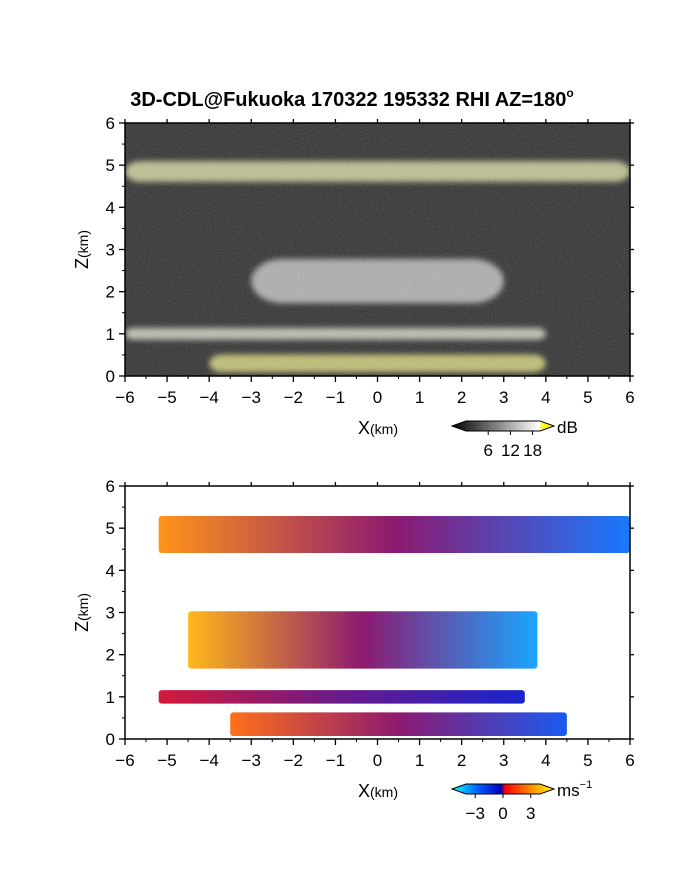 The height and width of the screenshot is (880, 680). Describe the element at coordinates (510, 450) in the screenshot. I see `colorbar-tick-label: 12` at that location.